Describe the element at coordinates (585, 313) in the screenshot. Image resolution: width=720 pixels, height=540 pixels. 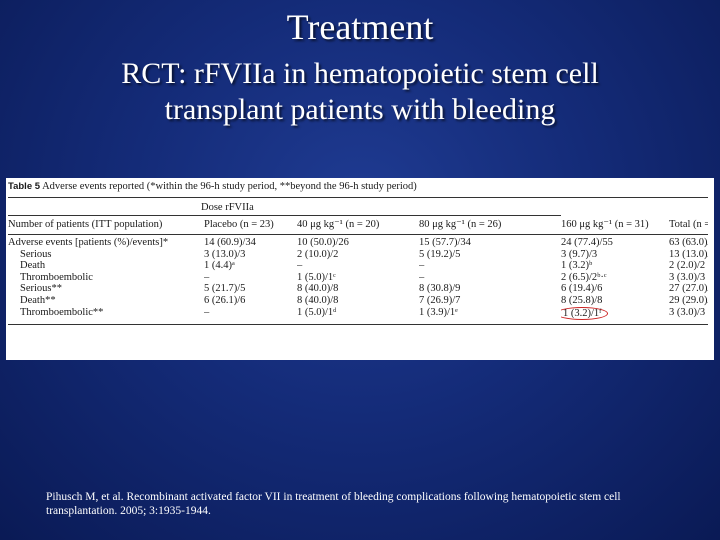
I see `highlight-ring: 1 (3.2)/1ᶠ` at that location.